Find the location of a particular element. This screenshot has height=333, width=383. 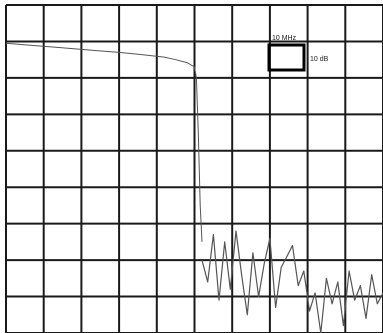

scale-box-group: 10 MHz 10 dB is located at coordinates (298, 53).